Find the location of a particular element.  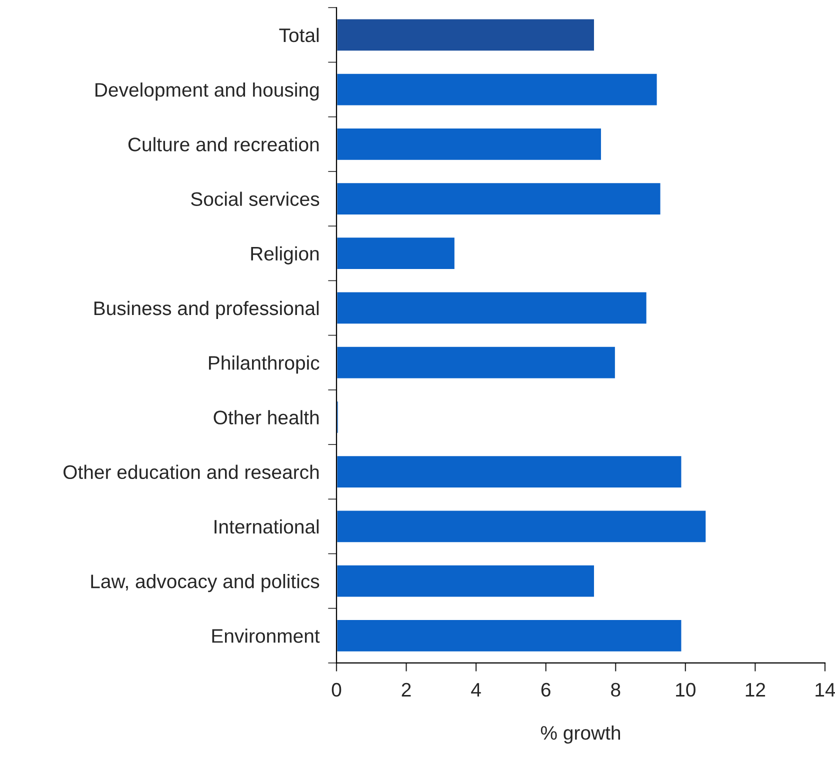

y-tick-label: Social services is located at coordinates (255, 199).